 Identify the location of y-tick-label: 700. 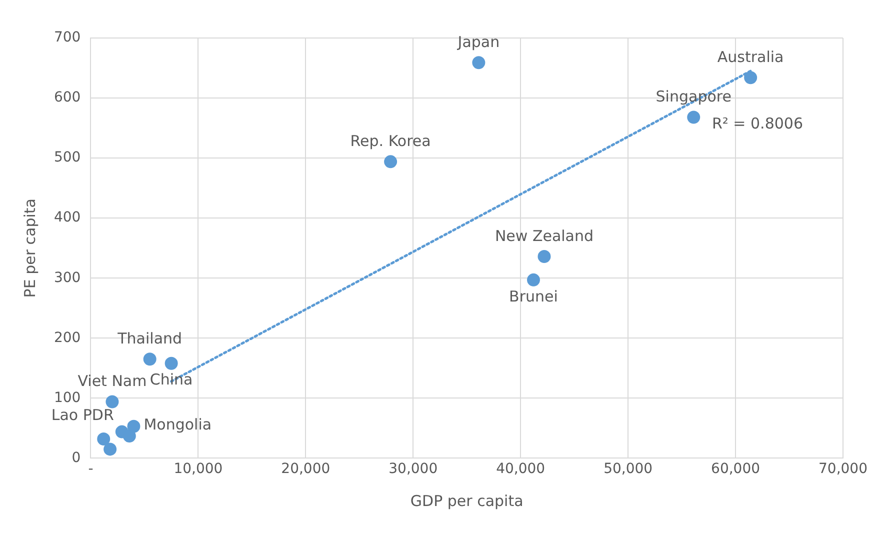
(67, 38).